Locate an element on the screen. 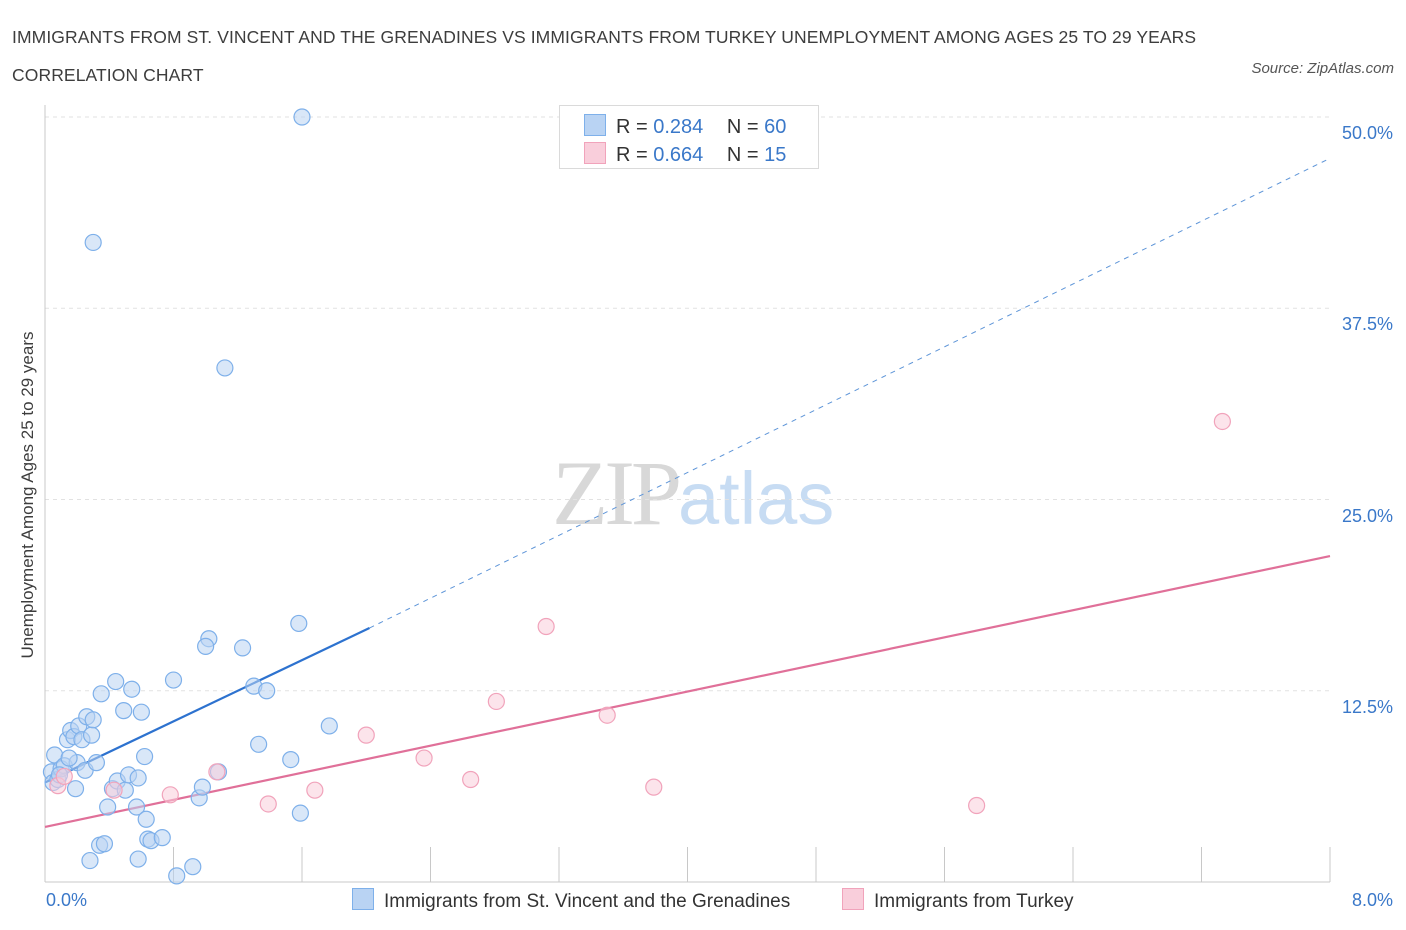 The image size is (1406, 930). x-tick-label-min: 0.0% is located at coordinates (67, 900).